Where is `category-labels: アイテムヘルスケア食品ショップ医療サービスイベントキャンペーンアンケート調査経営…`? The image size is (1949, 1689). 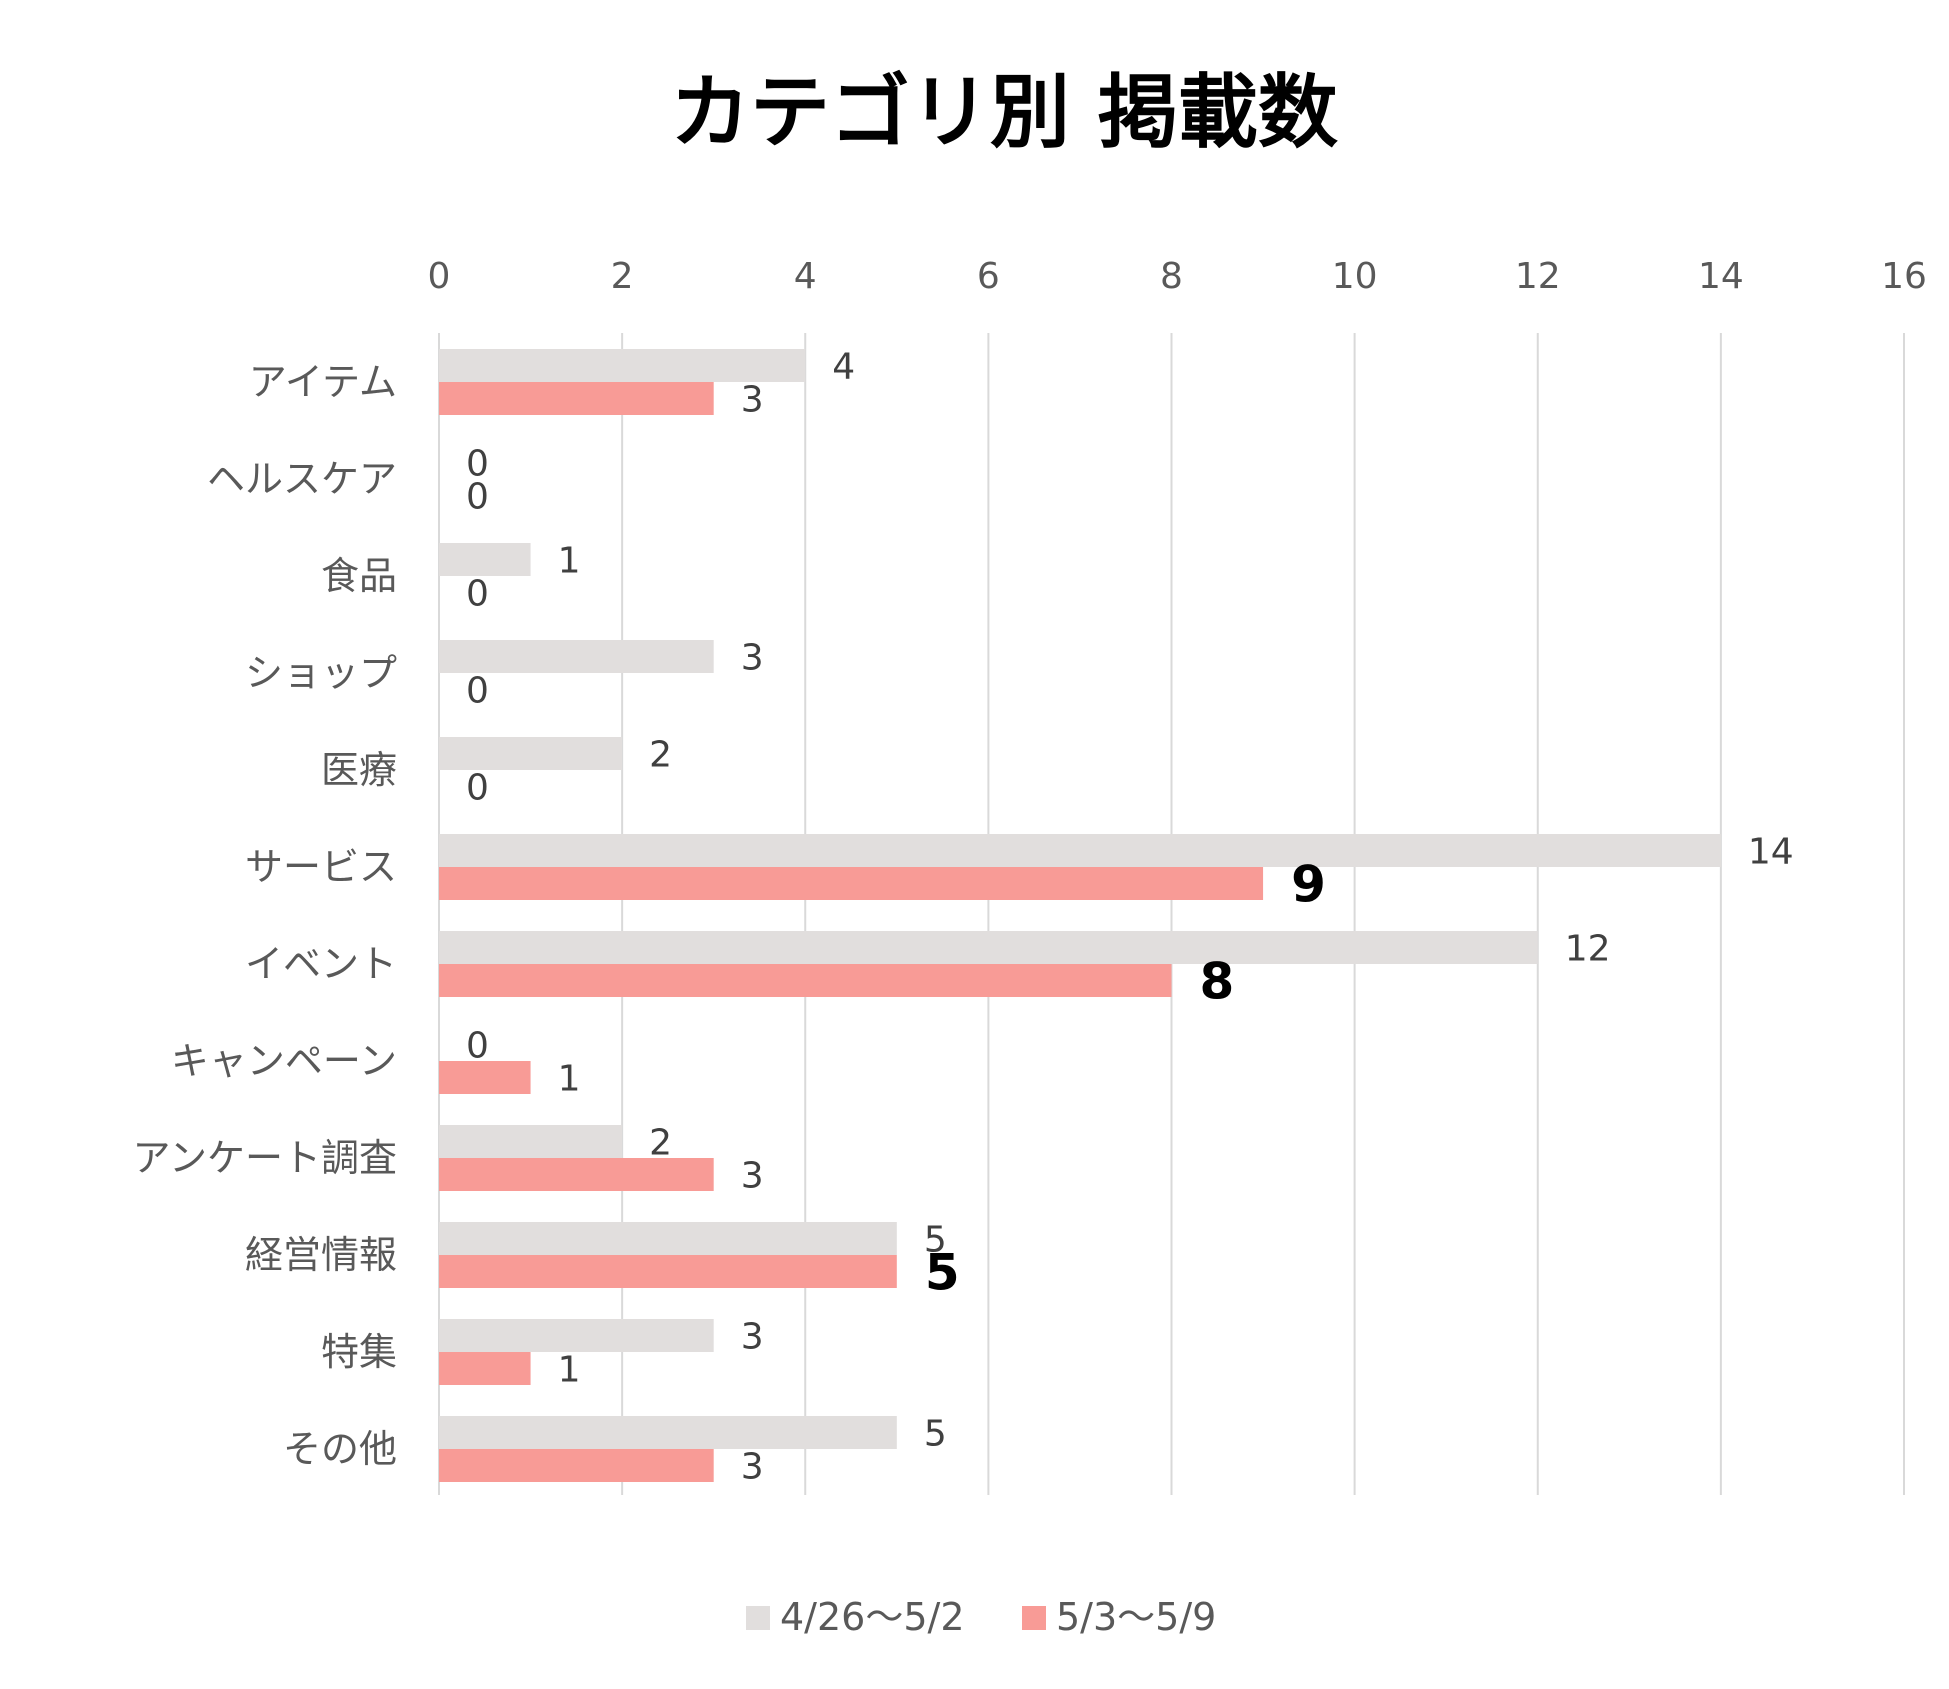
category-labels: アイテムヘルスケア食品ショップ医療サービスイベントキャンペーンアンケート調査経営… is located at coordinates (265, 915).